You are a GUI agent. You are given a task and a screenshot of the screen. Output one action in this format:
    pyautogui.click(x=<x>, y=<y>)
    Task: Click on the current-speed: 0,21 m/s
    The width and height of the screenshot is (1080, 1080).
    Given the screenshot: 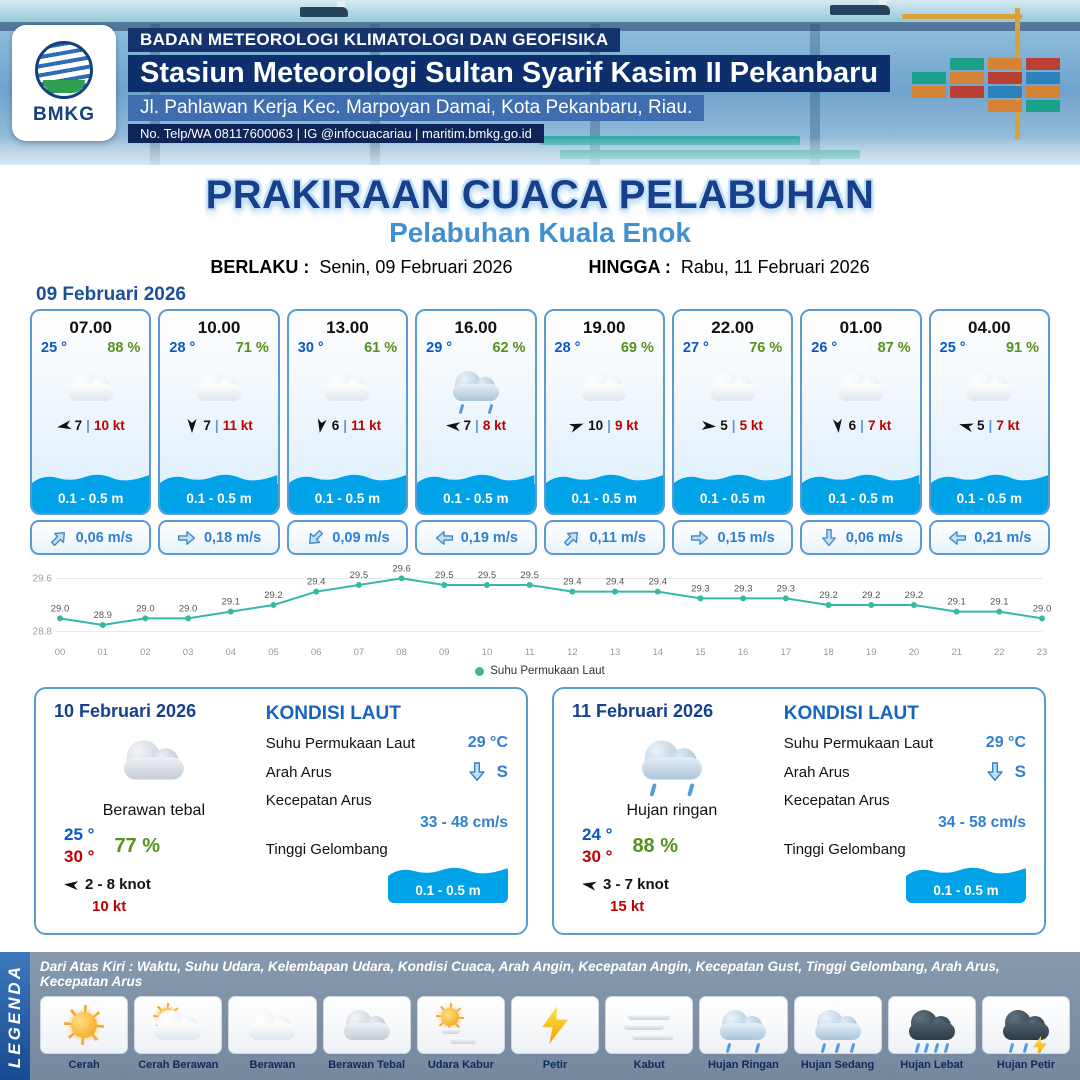 What is the action you would take?
    pyautogui.click(x=1003, y=537)
    